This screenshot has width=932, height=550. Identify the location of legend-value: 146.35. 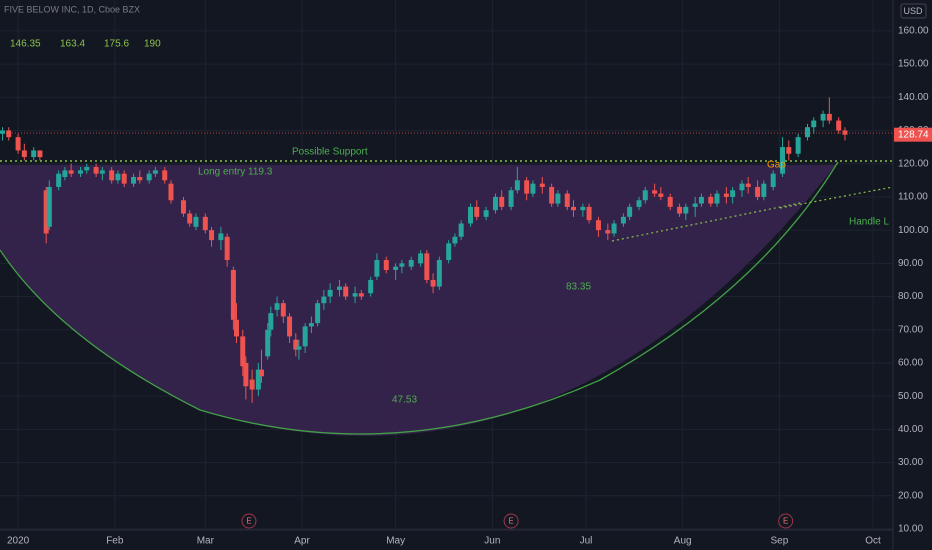
(25, 44).